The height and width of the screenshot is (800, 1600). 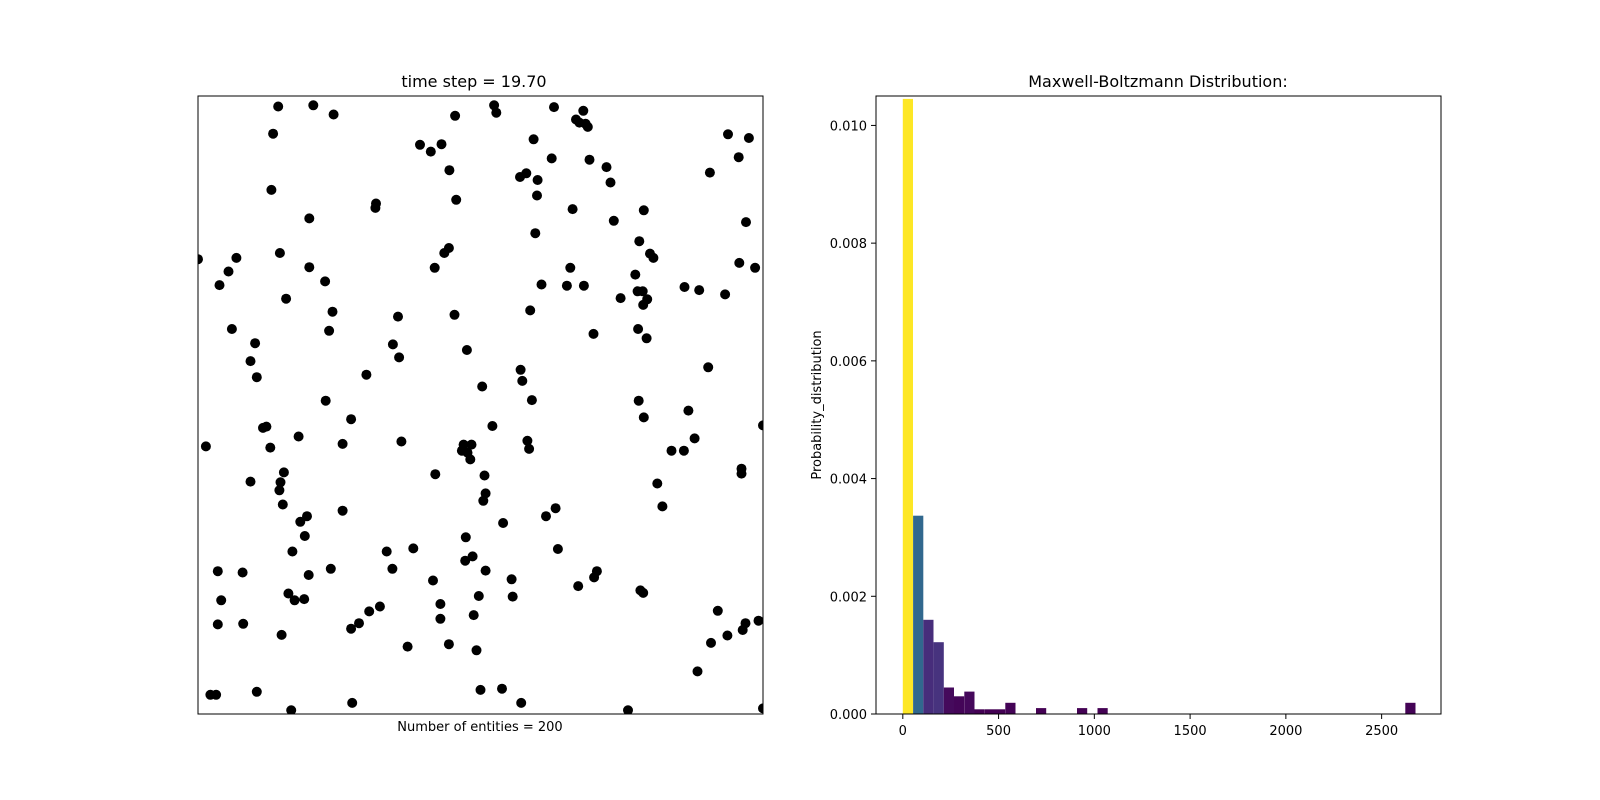 What do you see at coordinates (848, 480) in the screenshot?
I see `y-tick-label: 0.004` at bounding box center [848, 480].